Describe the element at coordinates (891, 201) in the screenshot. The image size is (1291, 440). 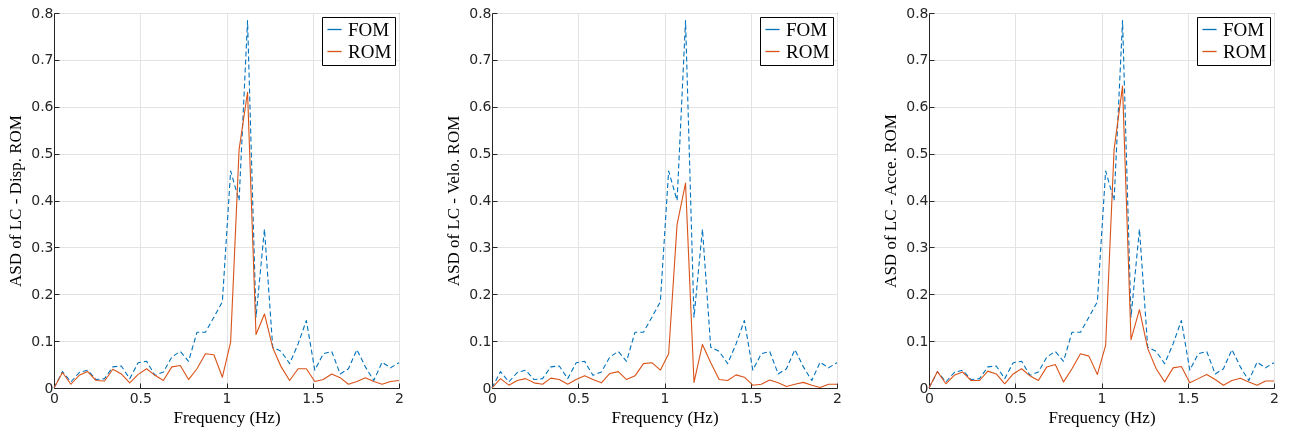
I see `y-axis-title: ASD of LC - Acce. ROM` at that location.